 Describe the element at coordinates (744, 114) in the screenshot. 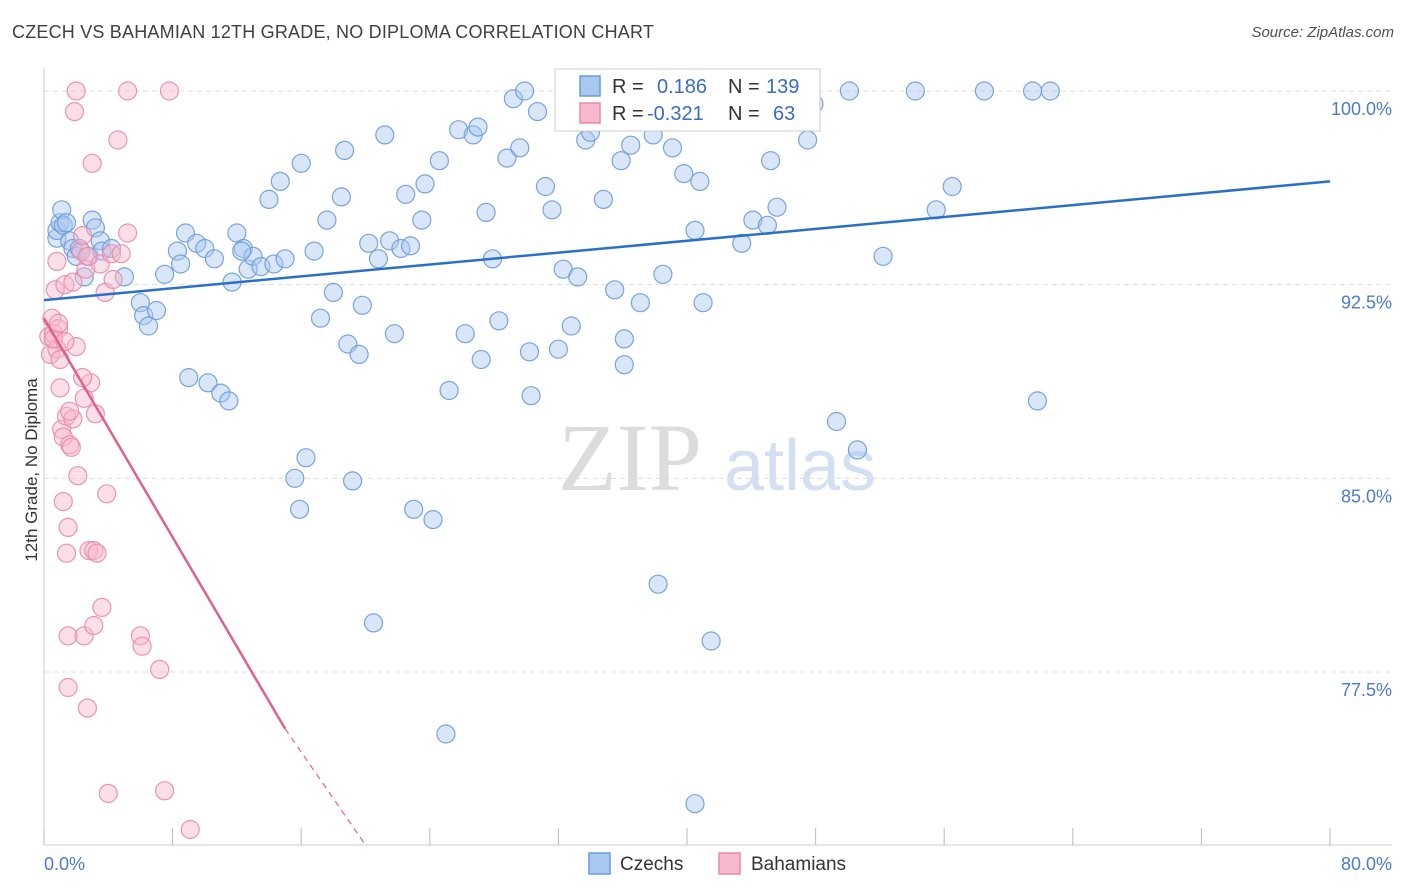

I see `legend-bahamians-n-label: N =` at that location.